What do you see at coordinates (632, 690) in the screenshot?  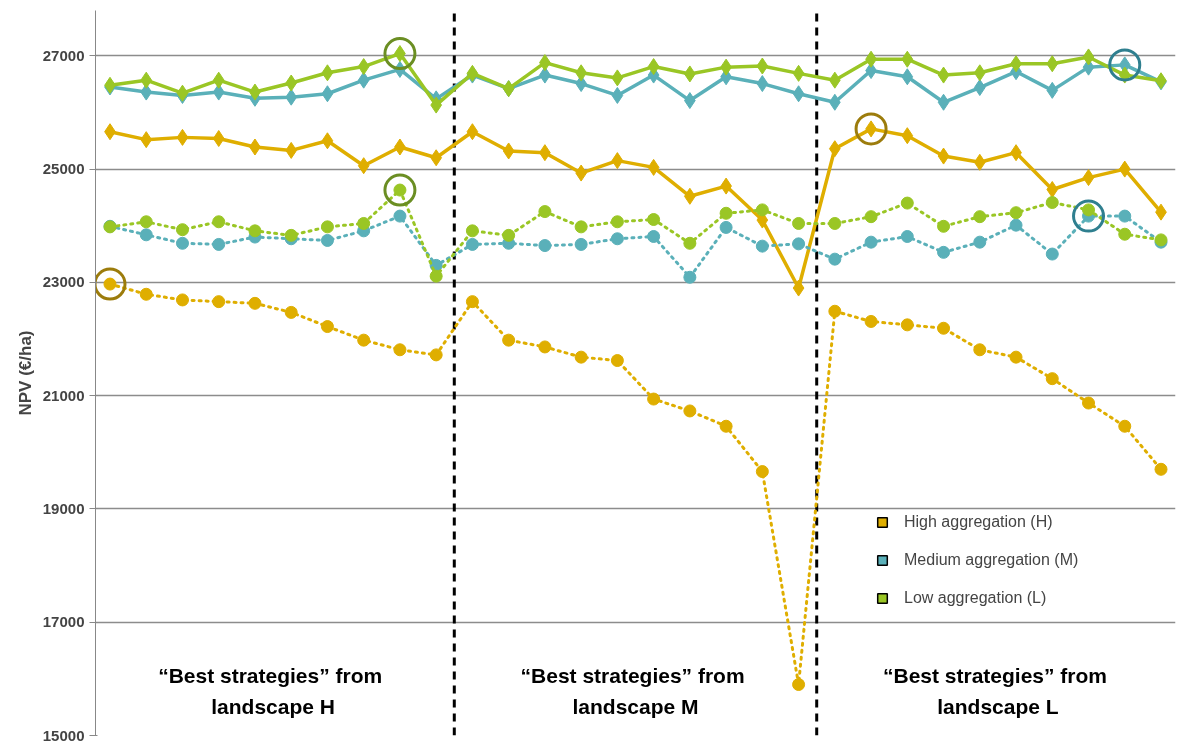 I see `annotation: “Best strategies” from landscape M` at bounding box center [632, 690].